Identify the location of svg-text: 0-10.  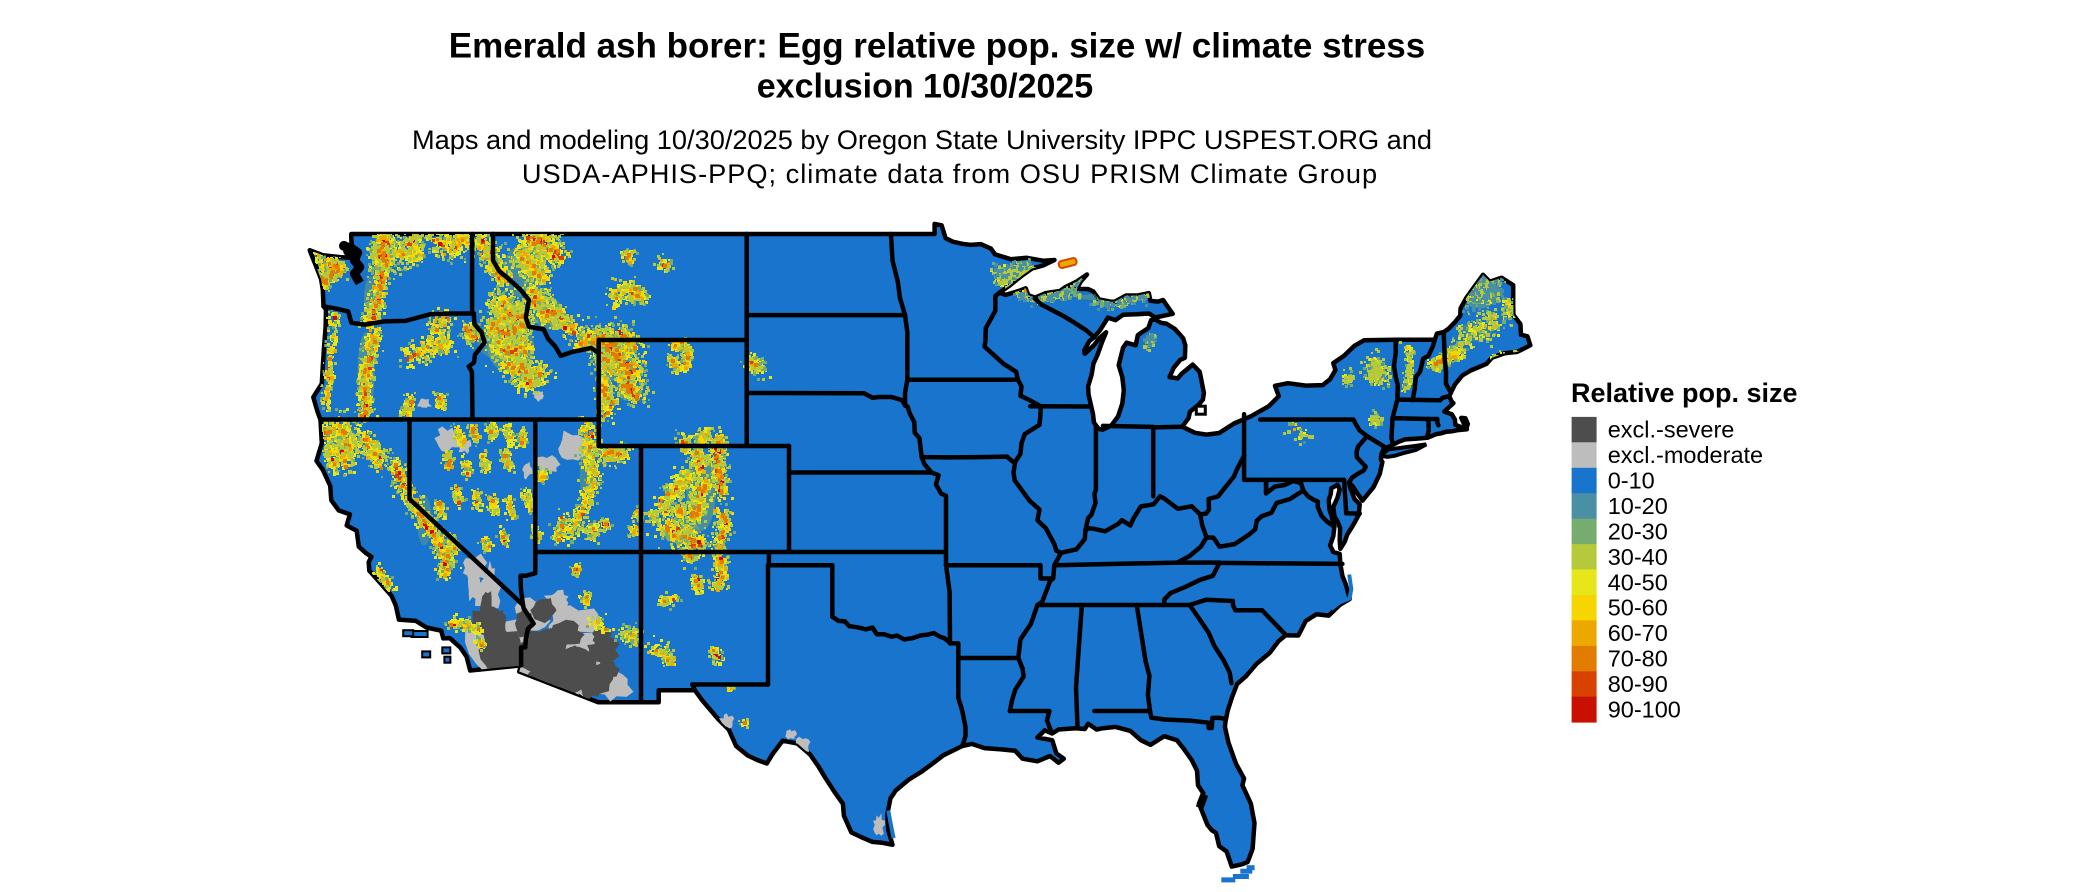
(1631, 481).